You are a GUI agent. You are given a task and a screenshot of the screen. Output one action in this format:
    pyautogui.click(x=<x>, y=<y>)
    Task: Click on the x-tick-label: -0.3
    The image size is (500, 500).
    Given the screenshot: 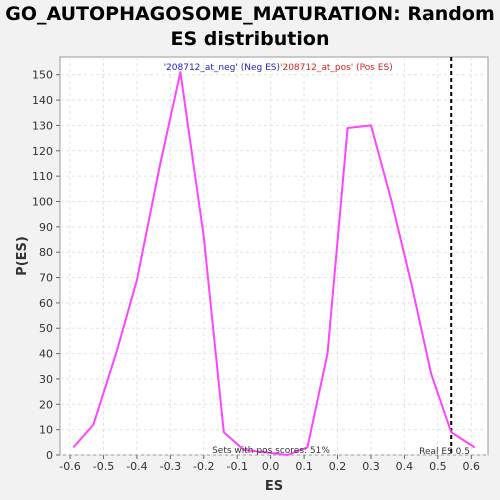 What is the action you would take?
    pyautogui.click(x=170, y=466)
    